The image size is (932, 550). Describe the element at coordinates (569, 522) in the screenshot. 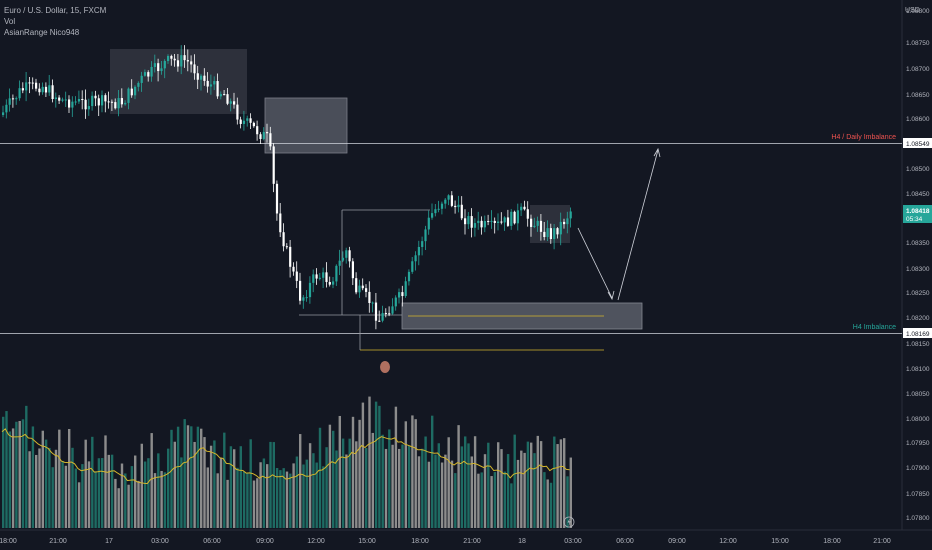

I see `replay-button` at that location.